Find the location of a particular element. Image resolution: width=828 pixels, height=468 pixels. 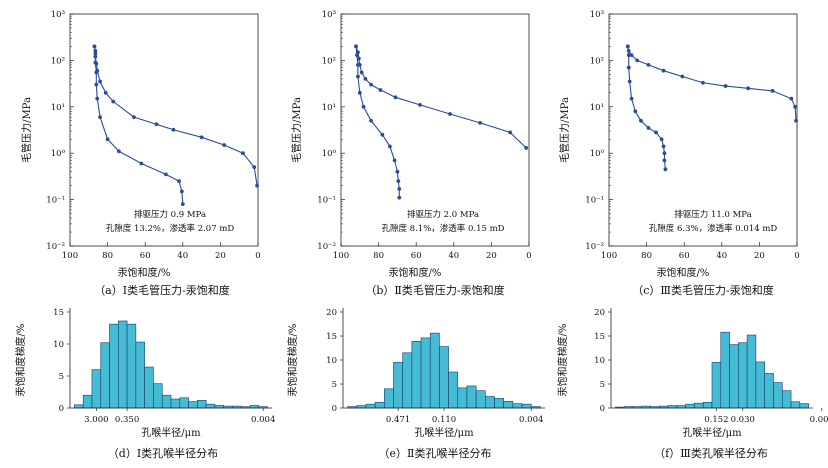

y-tick-label: 0 is located at coordinates (61, 409).